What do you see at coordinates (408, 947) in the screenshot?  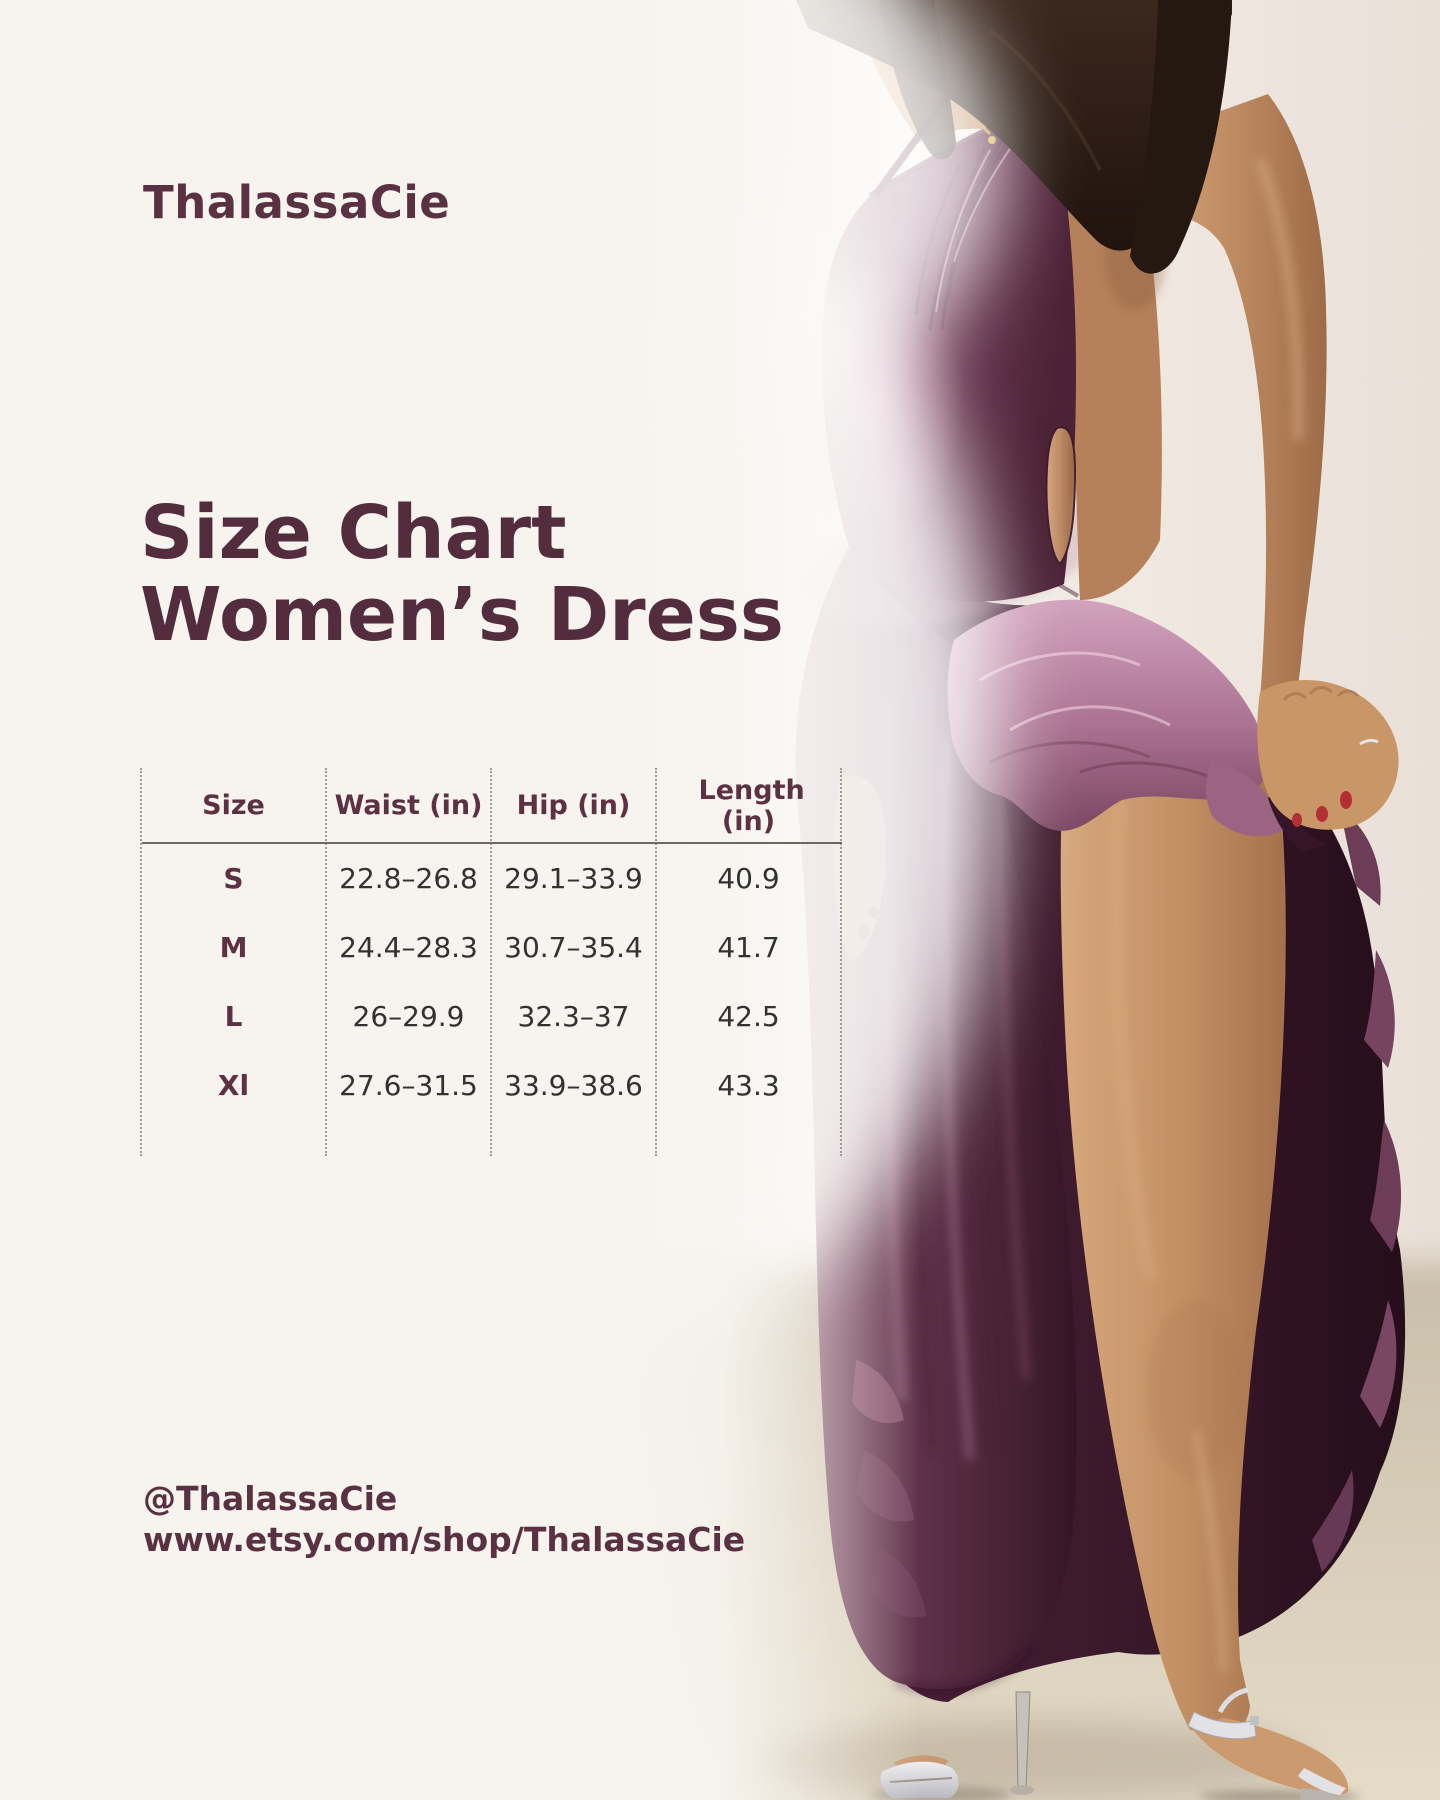 I see `waist-cell: 24.4–28.3` at bounding box center [408, 947].